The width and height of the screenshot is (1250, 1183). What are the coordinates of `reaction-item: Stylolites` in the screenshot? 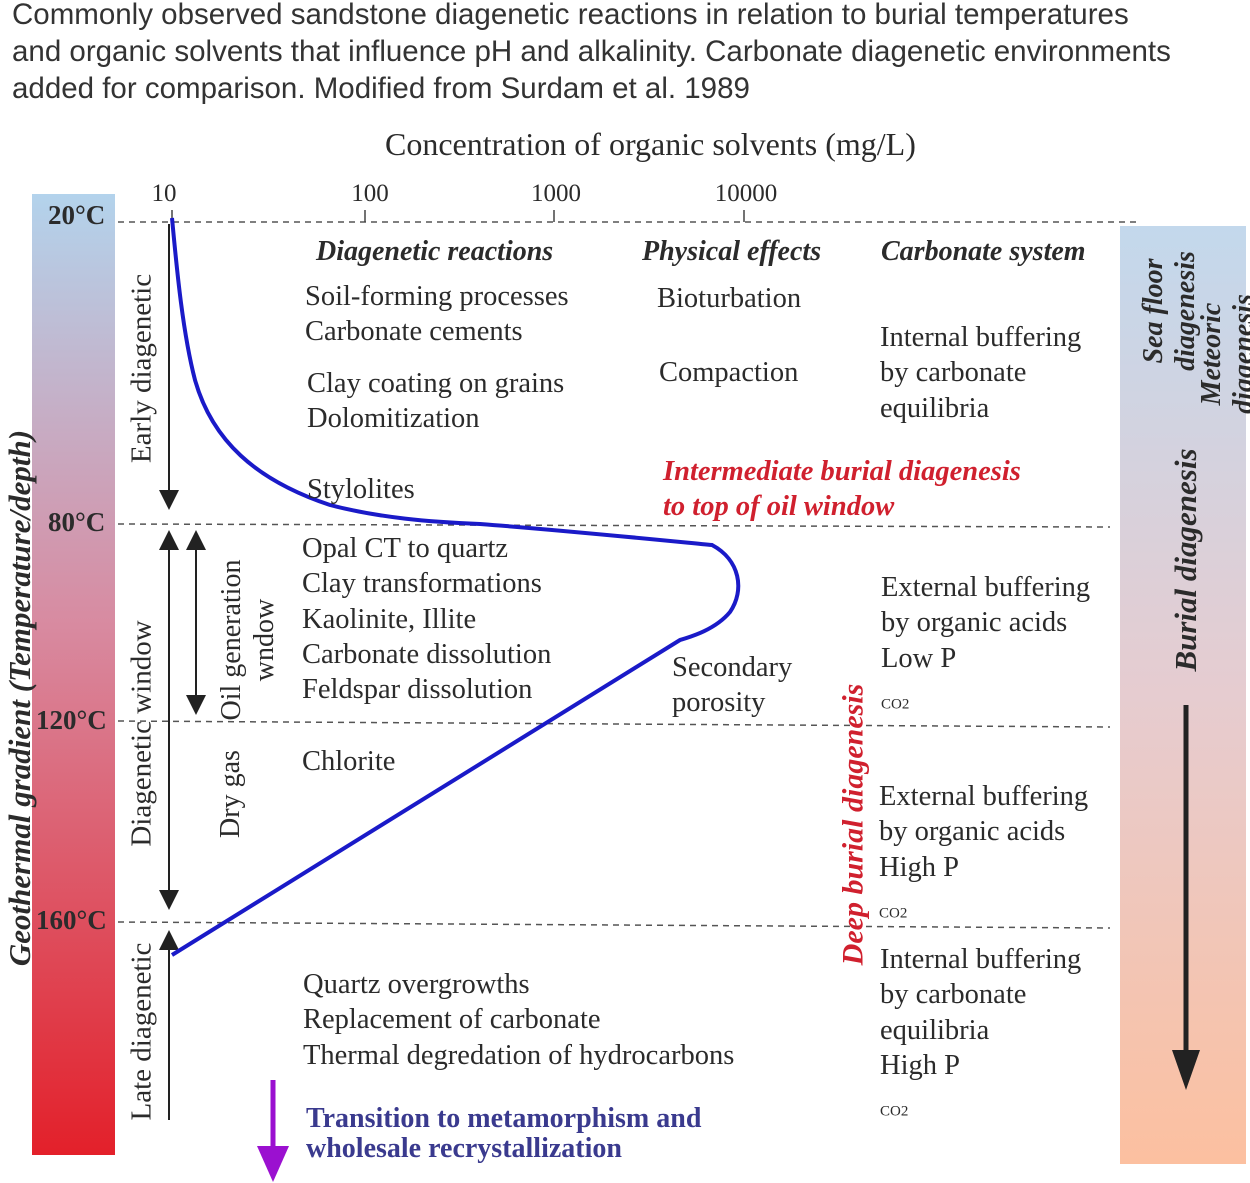 It's located at (361, 489).